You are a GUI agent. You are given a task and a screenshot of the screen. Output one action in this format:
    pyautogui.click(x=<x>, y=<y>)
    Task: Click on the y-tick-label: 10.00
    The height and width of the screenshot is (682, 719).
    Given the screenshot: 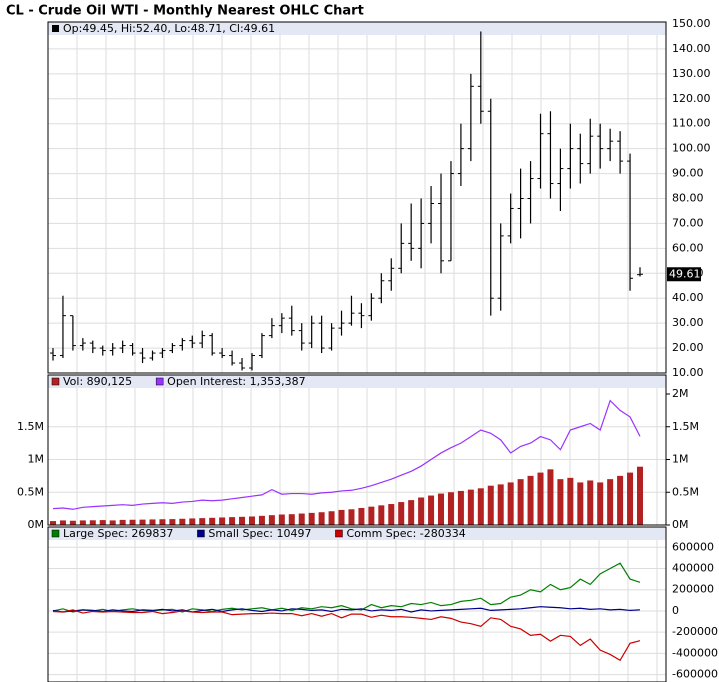 What is the action you would take?
    pyautogui.click(x=688, y=372)
    